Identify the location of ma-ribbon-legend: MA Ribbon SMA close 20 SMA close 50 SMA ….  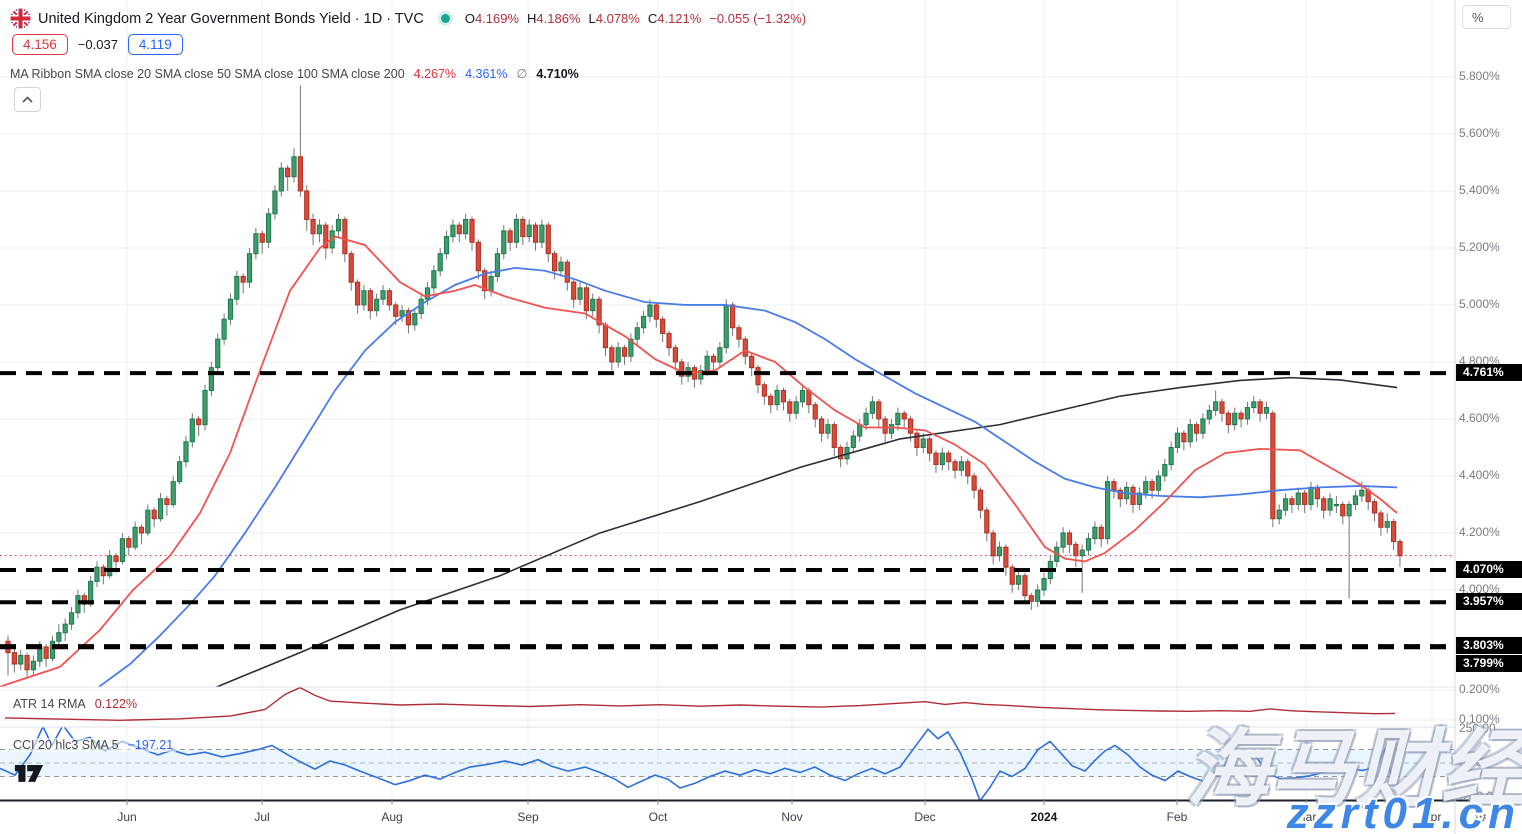
(294, 74).